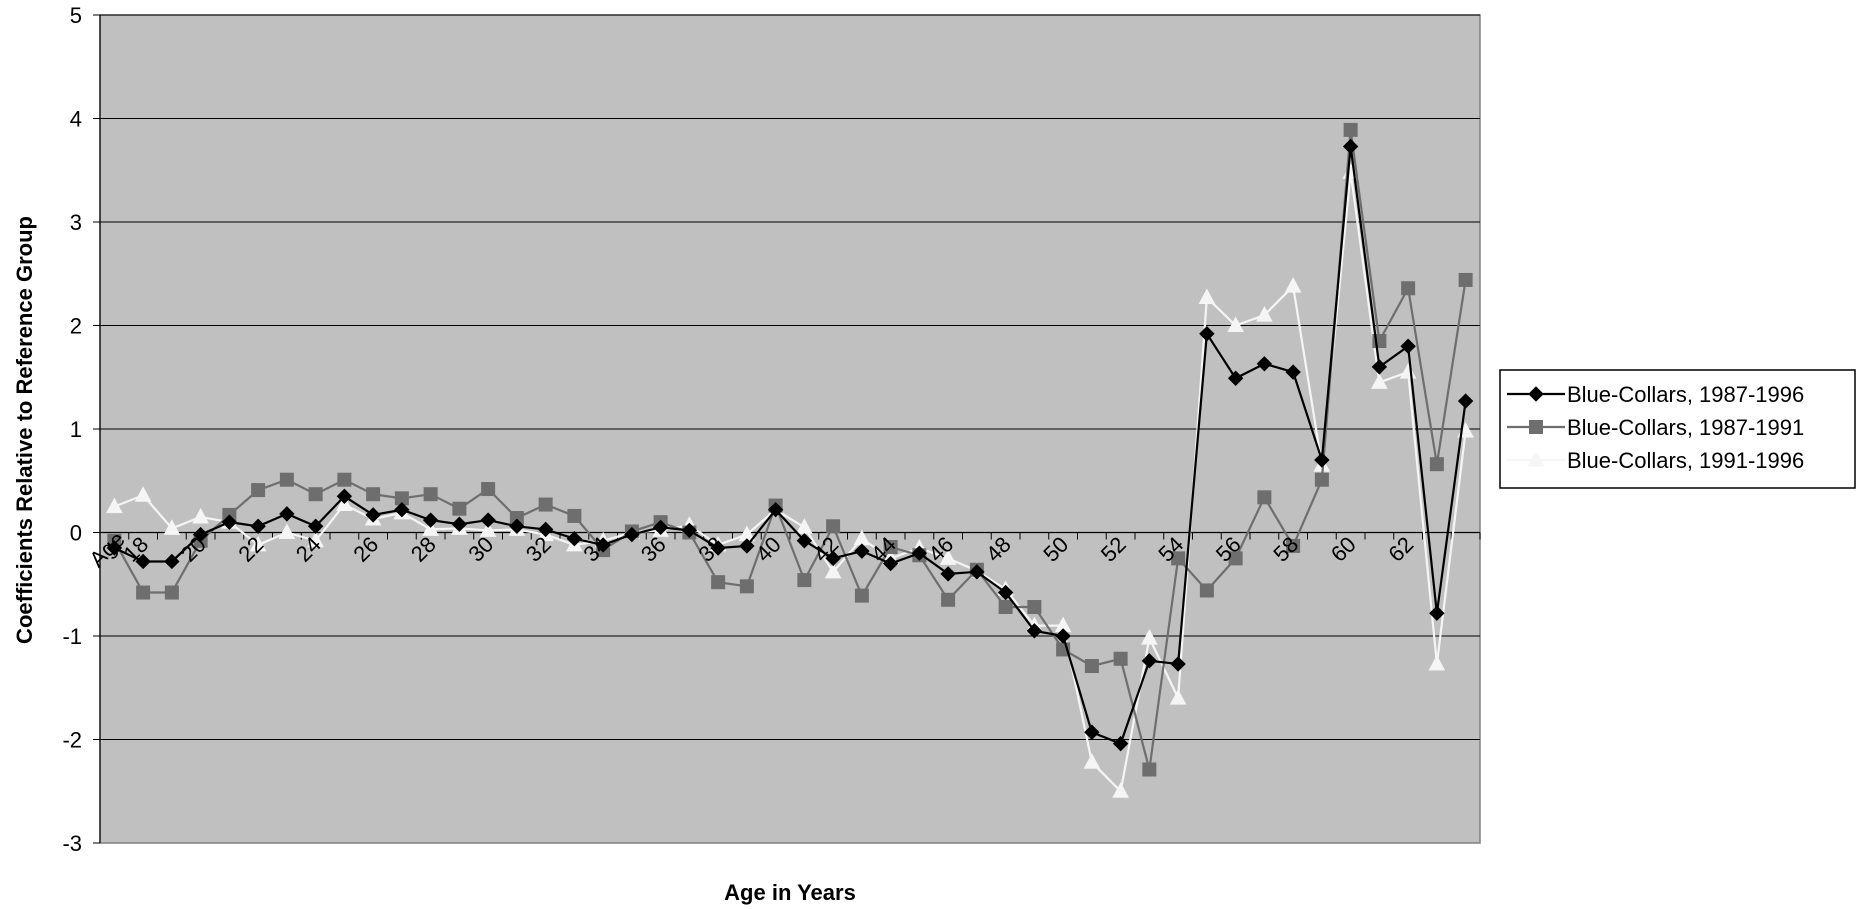  What do you see at coordinates (1685, 460) in the screenshot?
I see `legend-label-3: Blue-Collars, 1991-1996` at bounding box center [1685, 460].